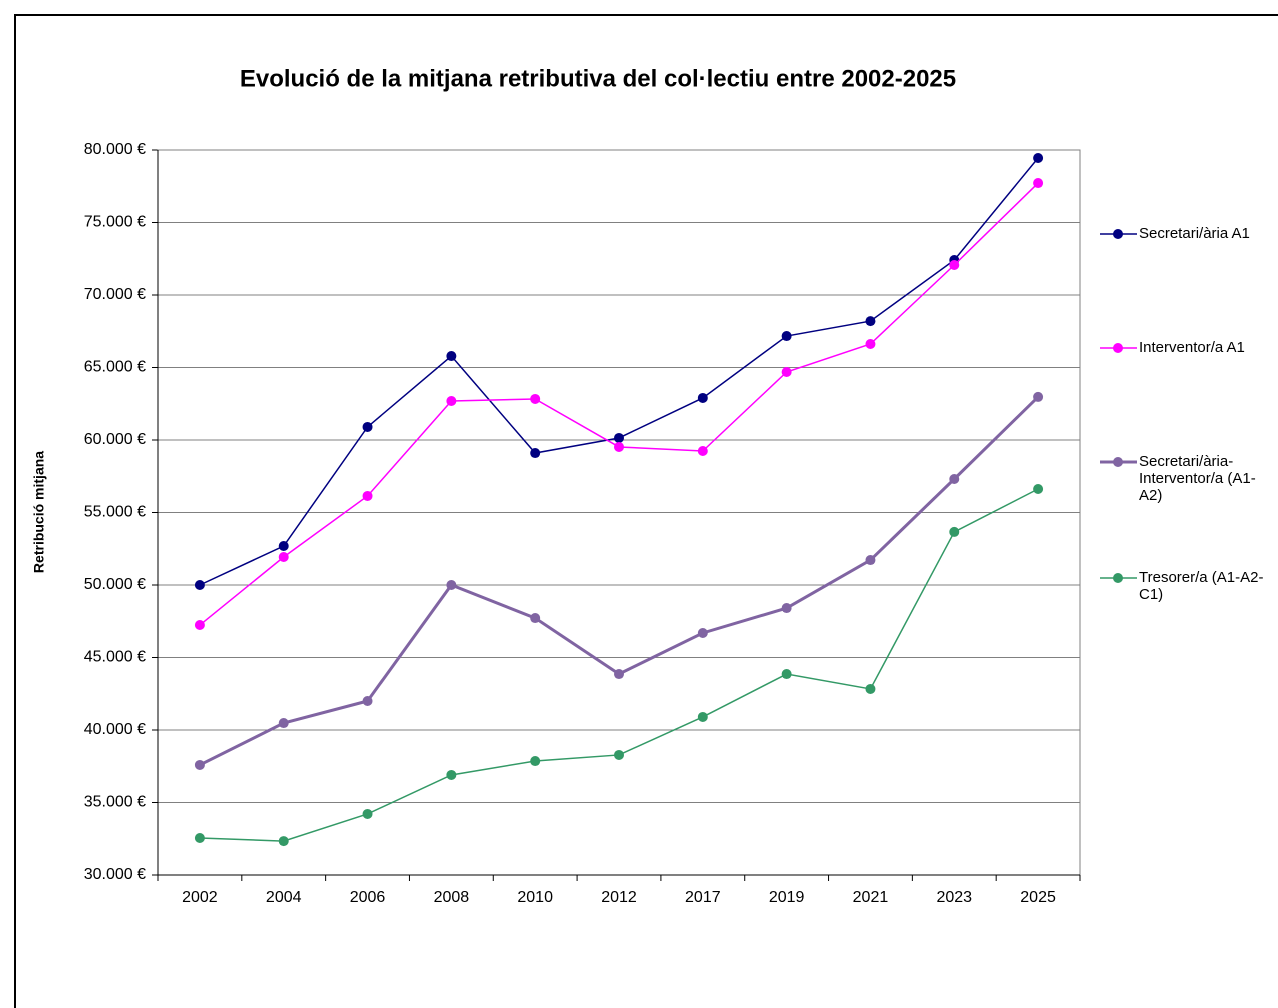 Image resolution: width=1278 pixels, height=1008 pixels. Describe the element at coordinates (1197, 478) in the screenshot. I see `legend-label: Secretari/ària-Interventor/a (A1-A2)` at that location.